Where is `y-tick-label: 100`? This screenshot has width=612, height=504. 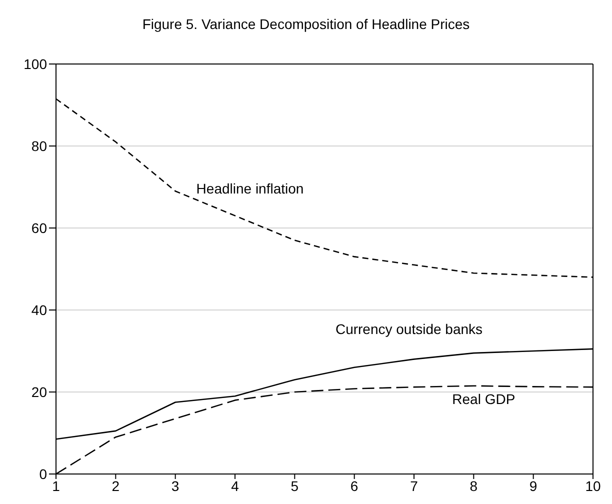 y-tick-label: 100 is located at coordinates (36, 64).